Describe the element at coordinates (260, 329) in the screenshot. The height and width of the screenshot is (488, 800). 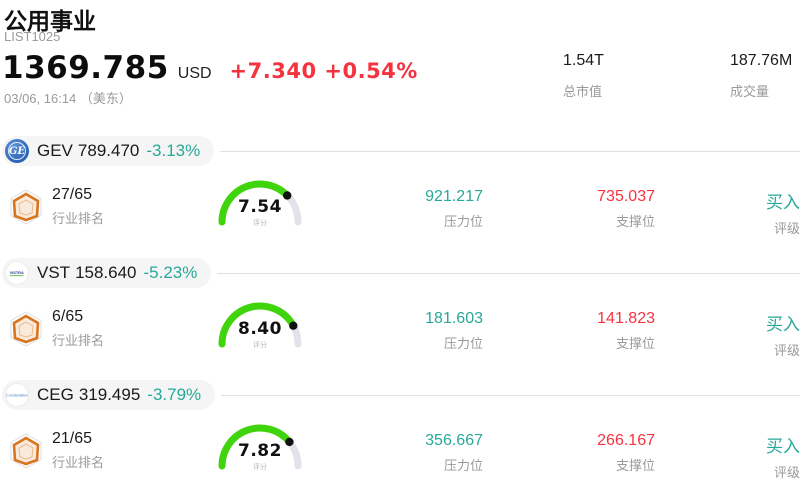
I see `score-value: 8.40` at that location.